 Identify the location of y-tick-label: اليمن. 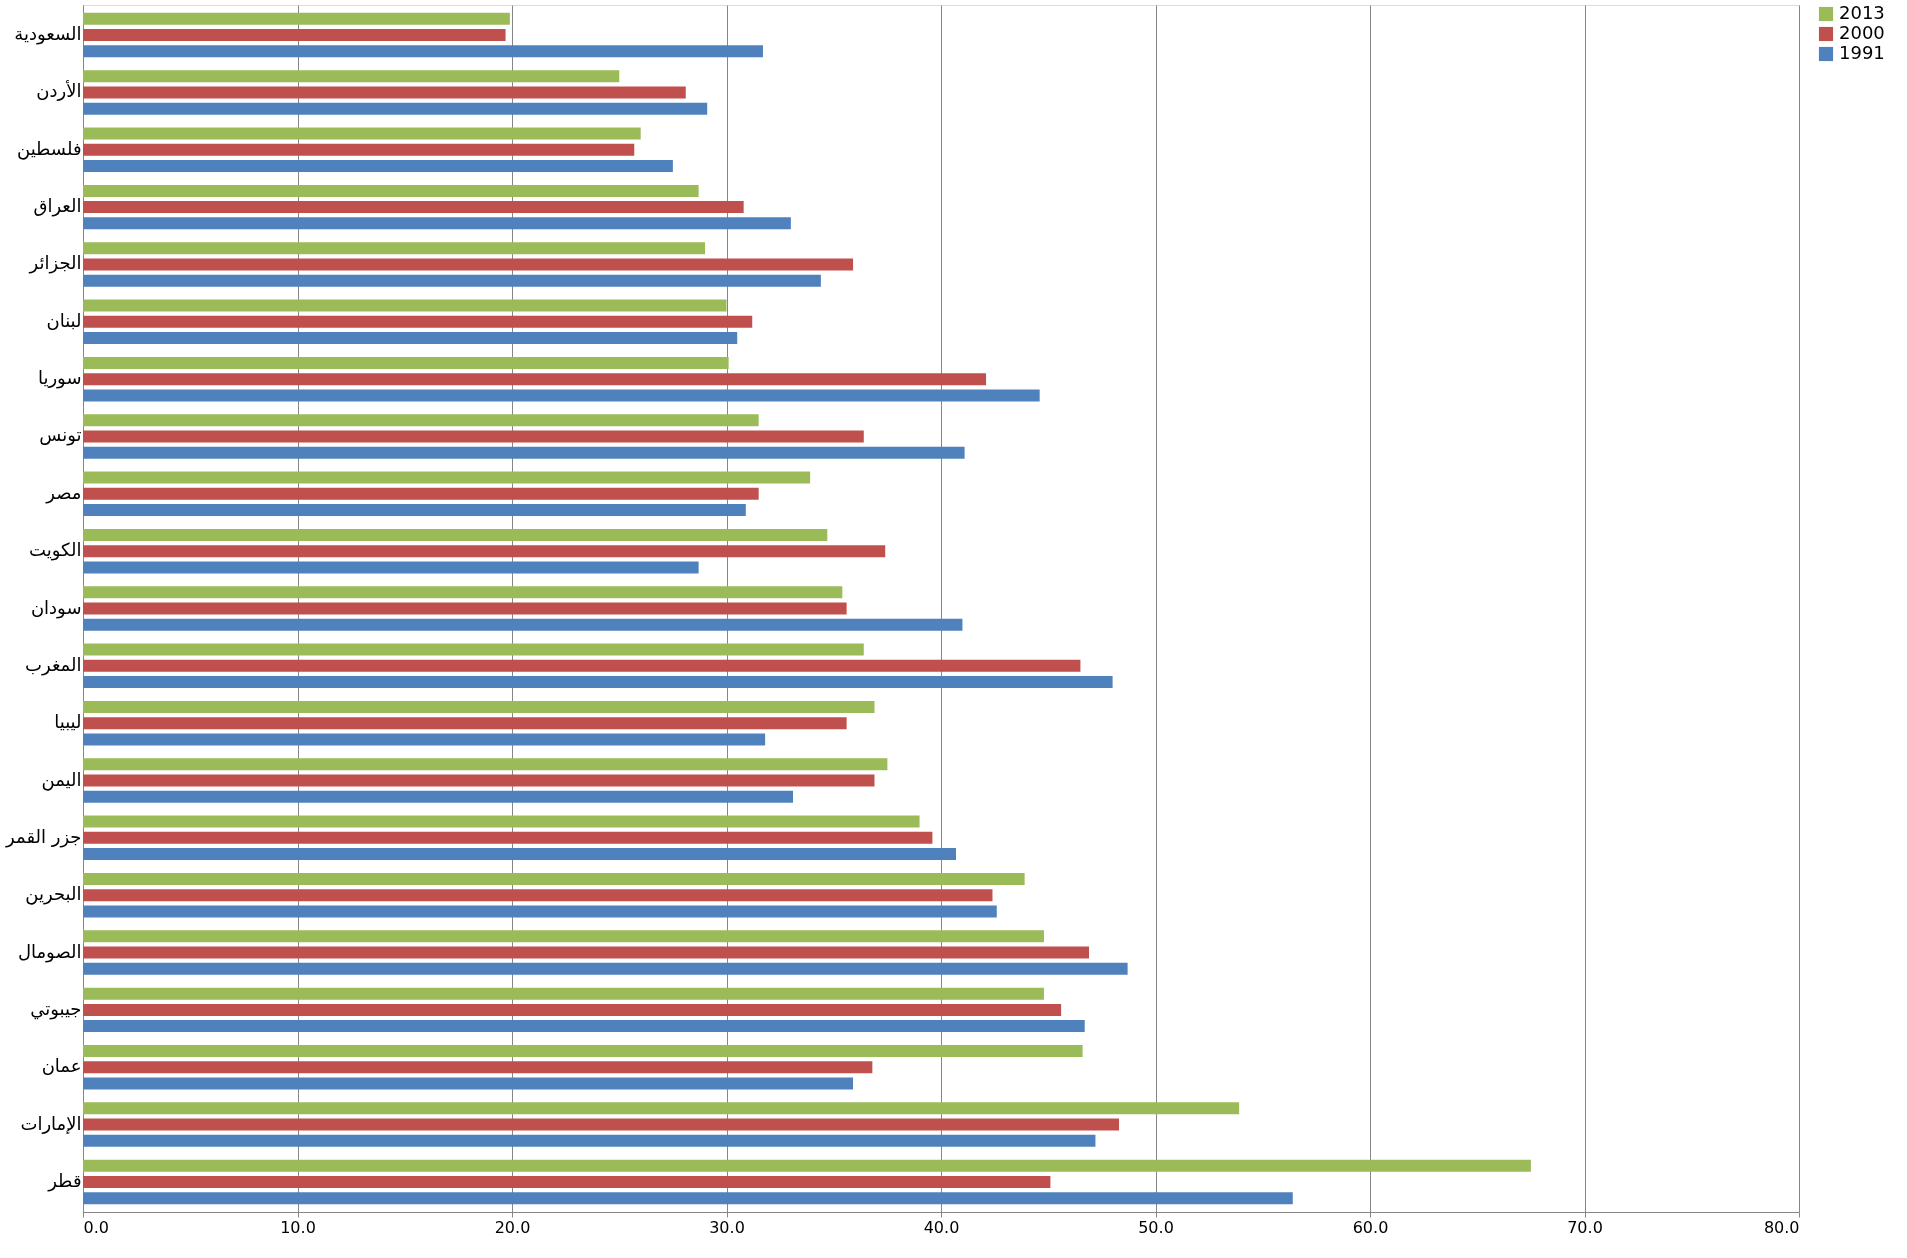
(61, 779).